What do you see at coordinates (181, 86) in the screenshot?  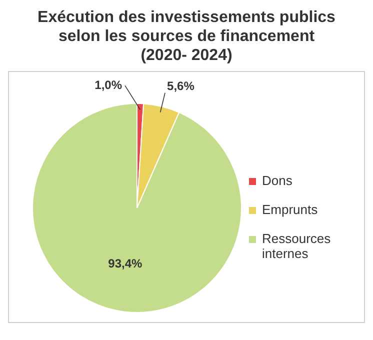 I see `data-label: 5,6%` at bounding box center [181, 86].